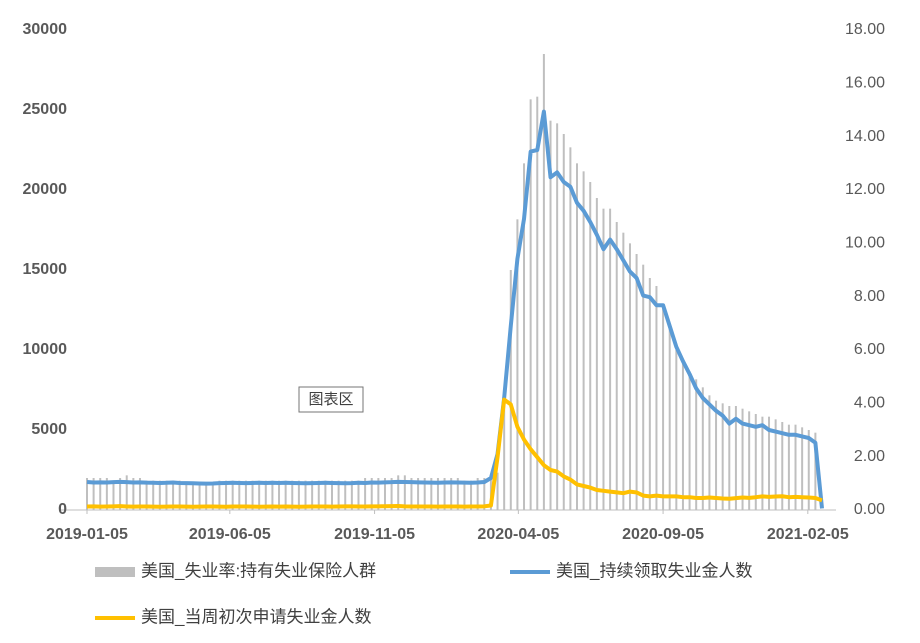 The image size is (920, 643). Describe the element at coordinates (518, 534) in the screenshot. I see `x-tick-label: 2020-04-05` at that location.